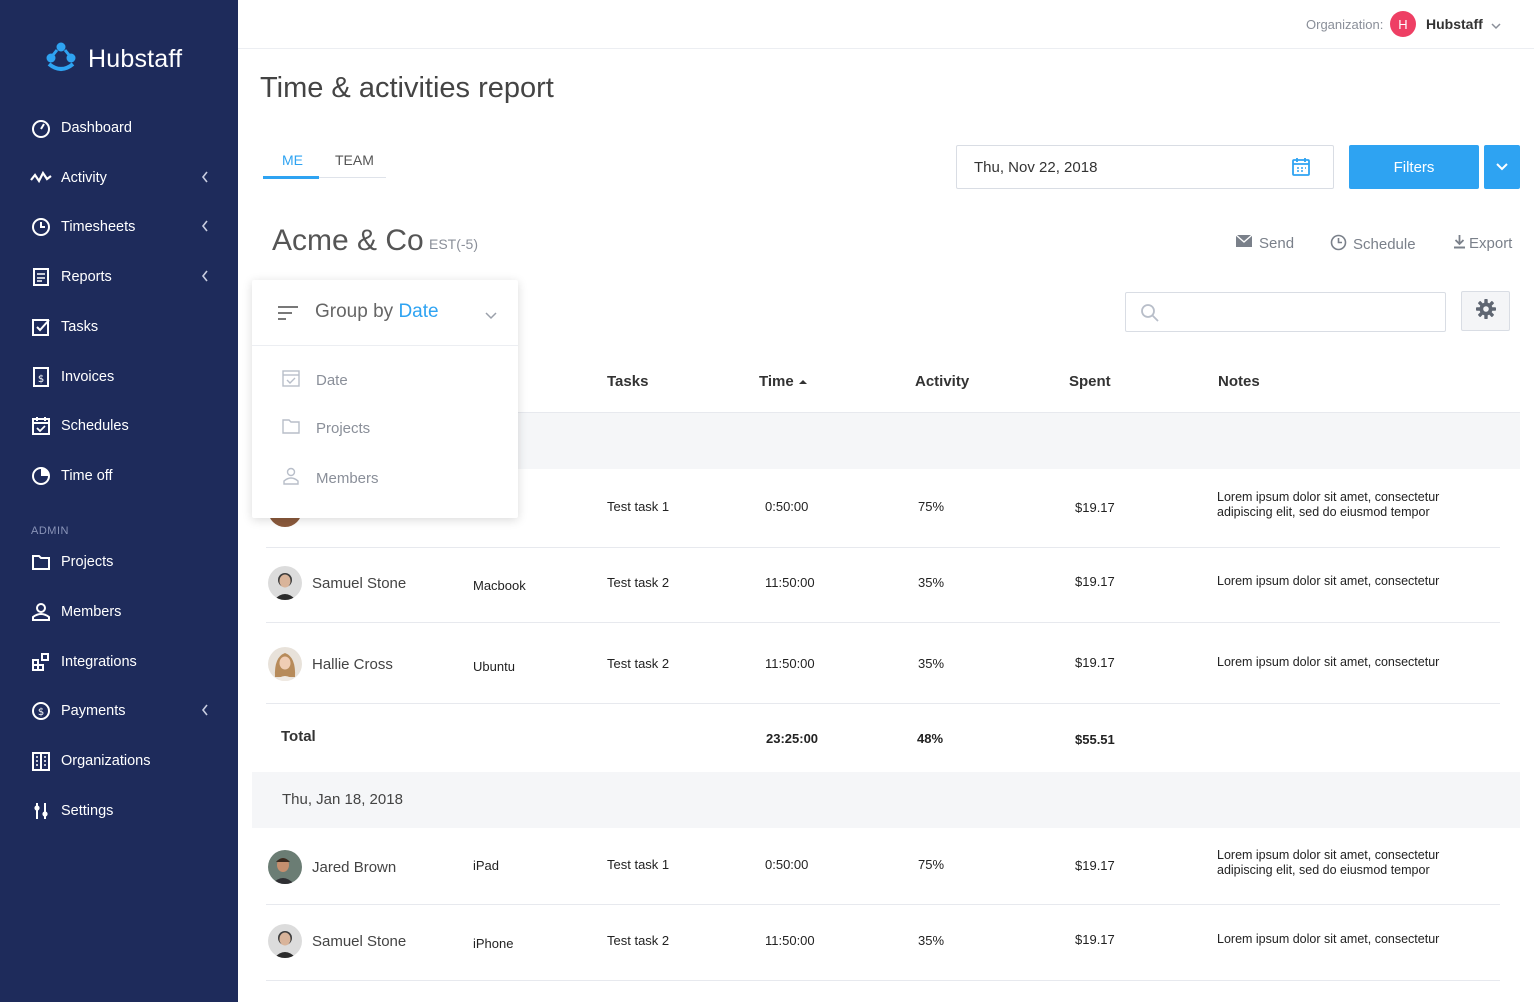 This screenshot has width=1534, height=1002. What do you see at coordinates (354, 160) in the screenshot?
I see `tab-team: TEAM` at bounding box center [354, 160].